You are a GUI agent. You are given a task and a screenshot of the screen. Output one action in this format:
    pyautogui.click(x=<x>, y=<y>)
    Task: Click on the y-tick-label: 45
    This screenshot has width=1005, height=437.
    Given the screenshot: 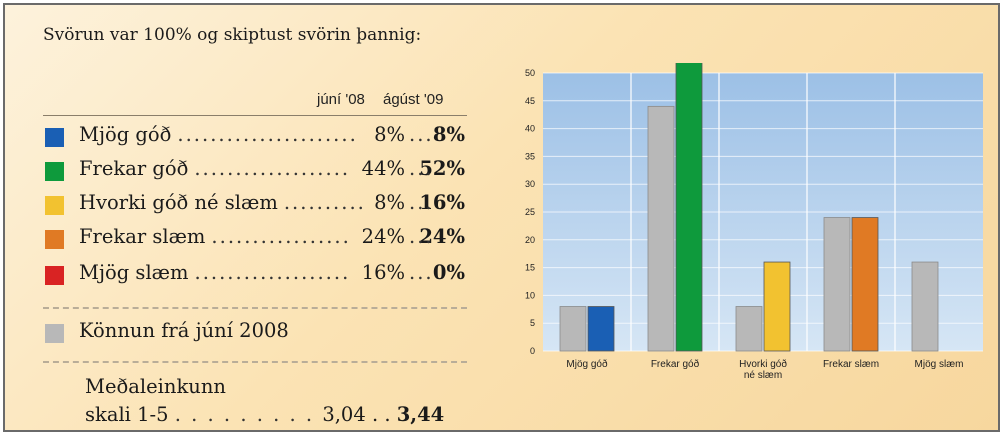 What is the action you would take?
    pyautogui.click(x=530, y=101)
    